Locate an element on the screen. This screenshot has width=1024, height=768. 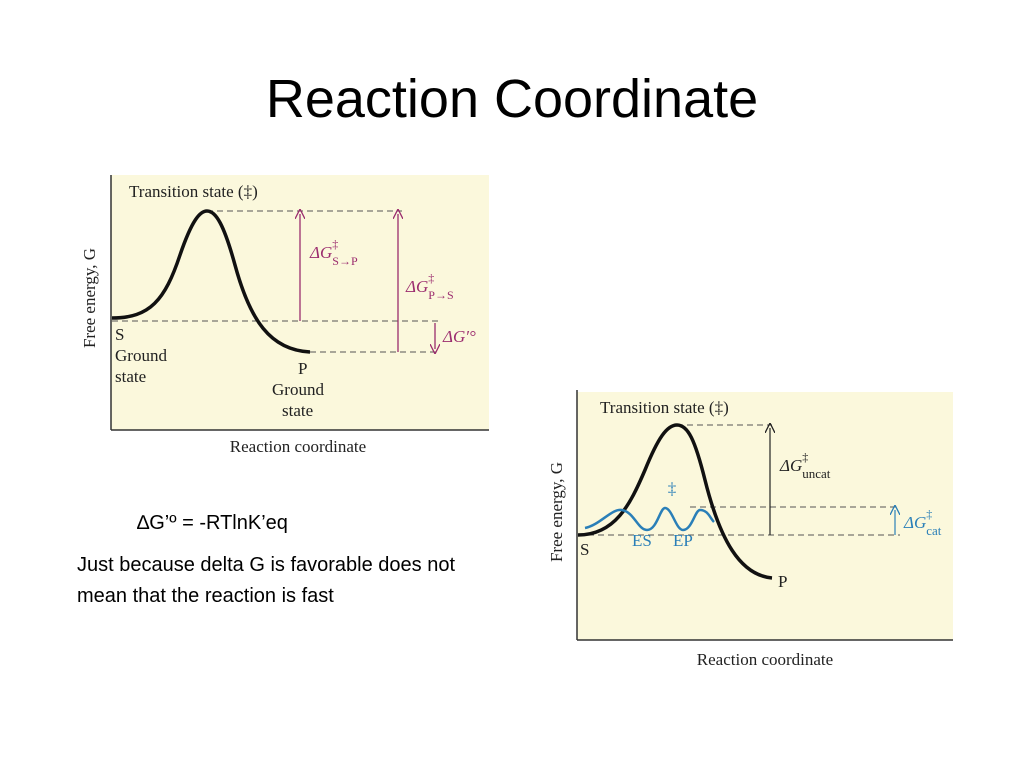
subscript: P→S is located at coordinates (440, 295).